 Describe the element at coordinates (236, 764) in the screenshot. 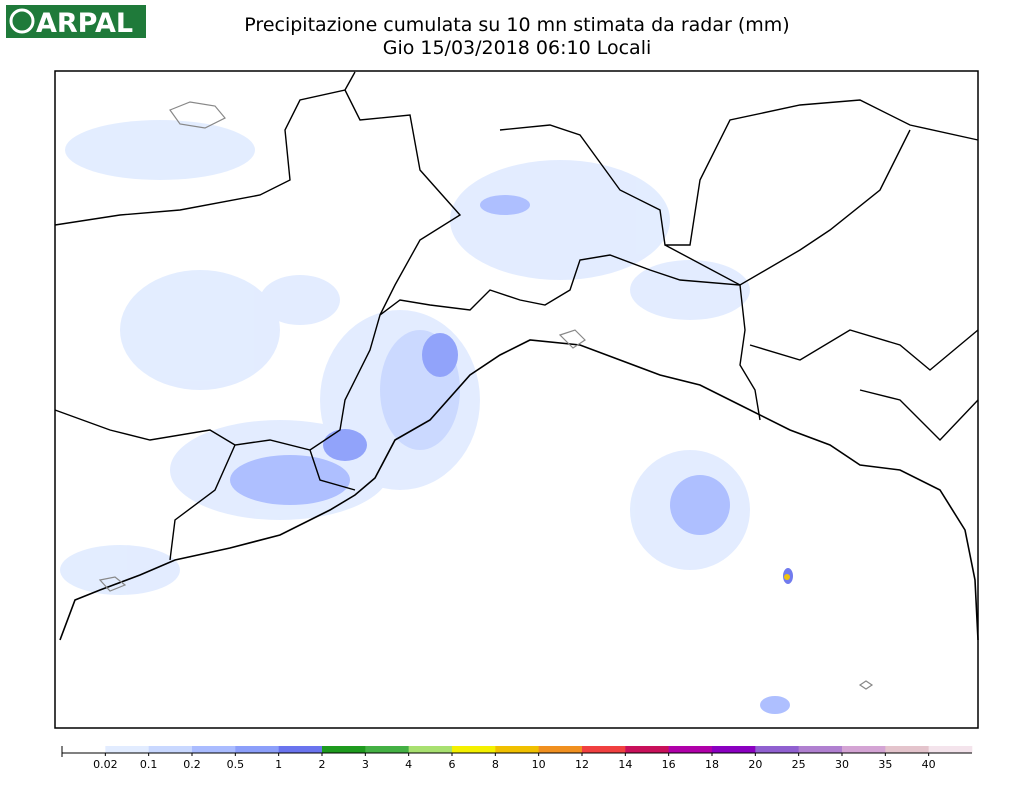

I see `legend-label: 0.5` at that location.